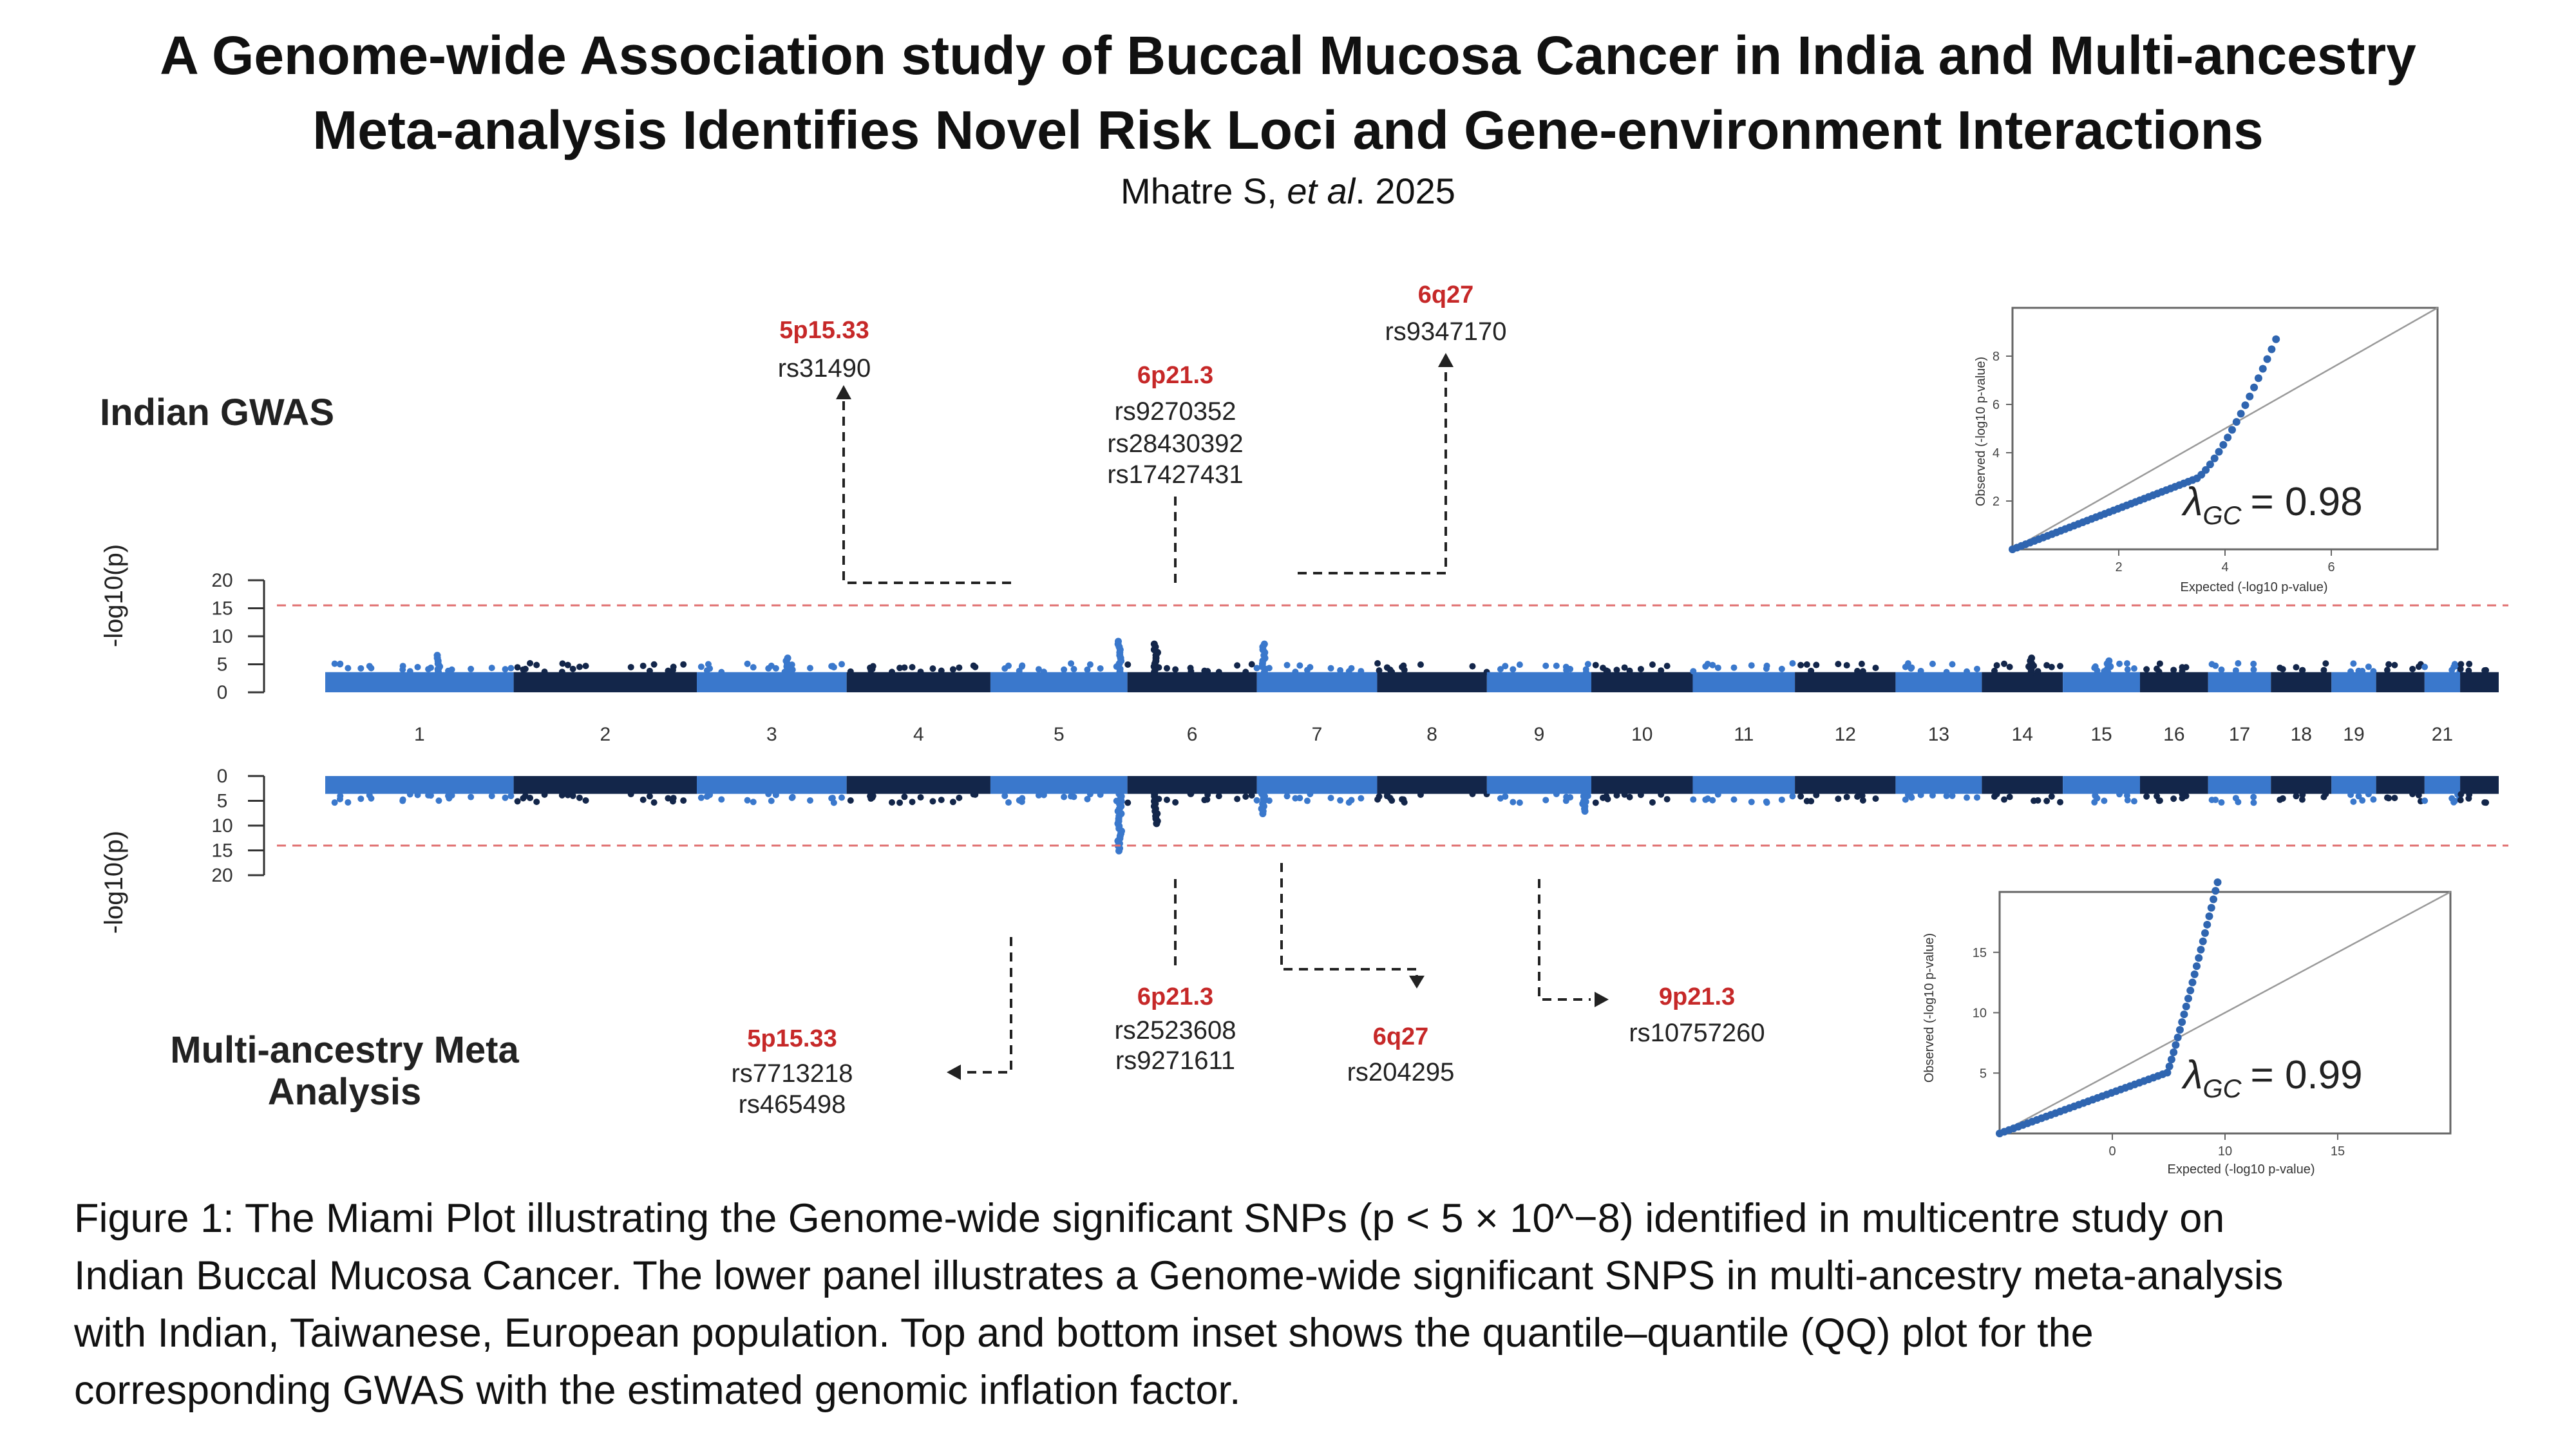  I want to click on chromosome-label: 18, so click(2301, 734).